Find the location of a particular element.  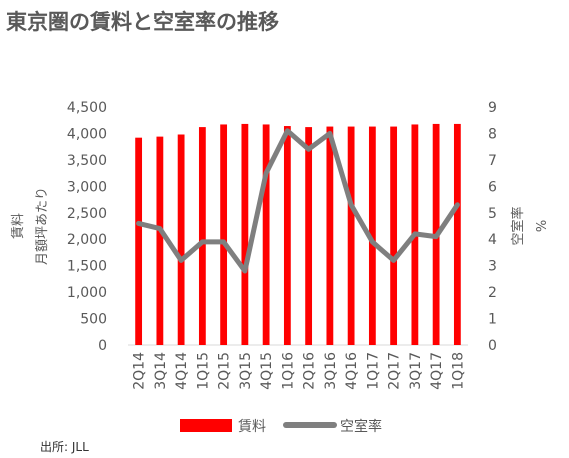

x-tick-label: 3Q15 is located at coordinates (246, 371).